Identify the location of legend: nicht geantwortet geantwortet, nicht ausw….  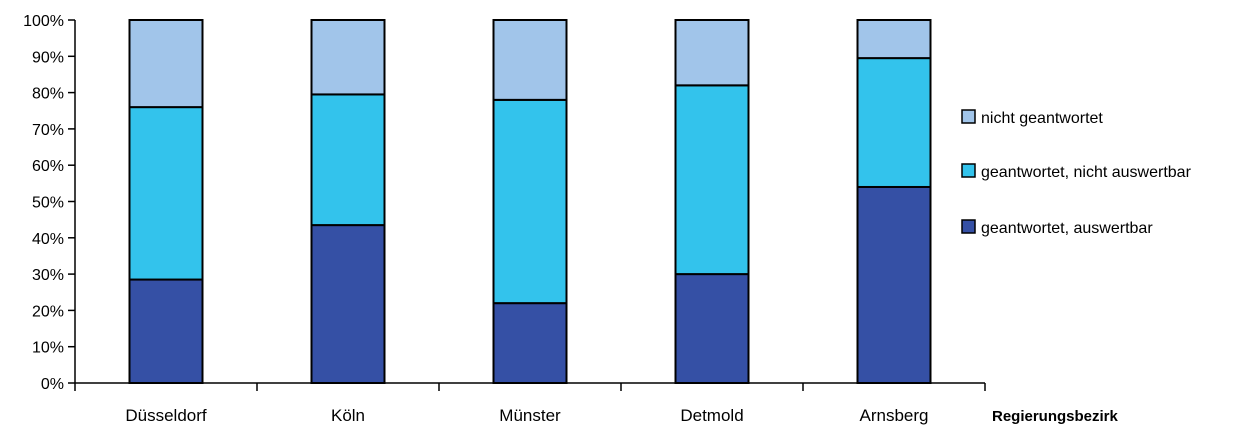
(1076, 173).